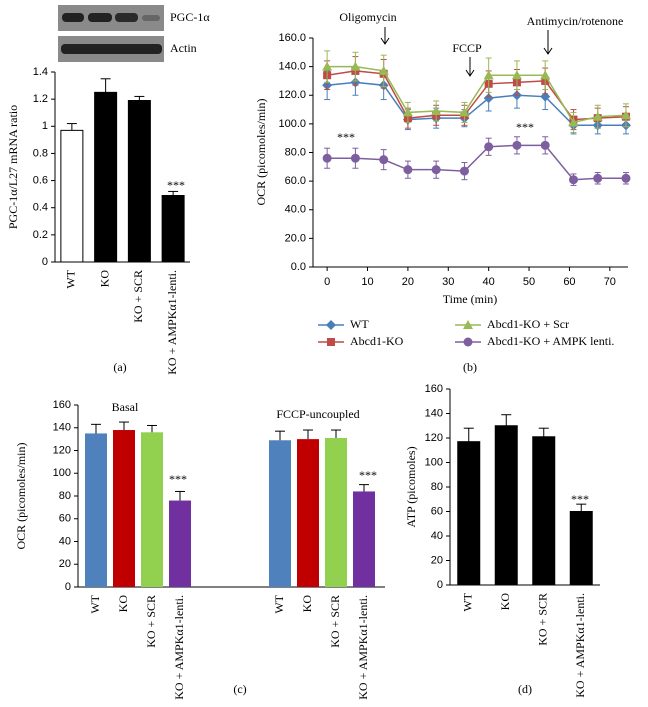  What do you see at coordinates (119, 367) in the screenshot?
I see `panel-label: (a)` at bounding box center [119, 367].